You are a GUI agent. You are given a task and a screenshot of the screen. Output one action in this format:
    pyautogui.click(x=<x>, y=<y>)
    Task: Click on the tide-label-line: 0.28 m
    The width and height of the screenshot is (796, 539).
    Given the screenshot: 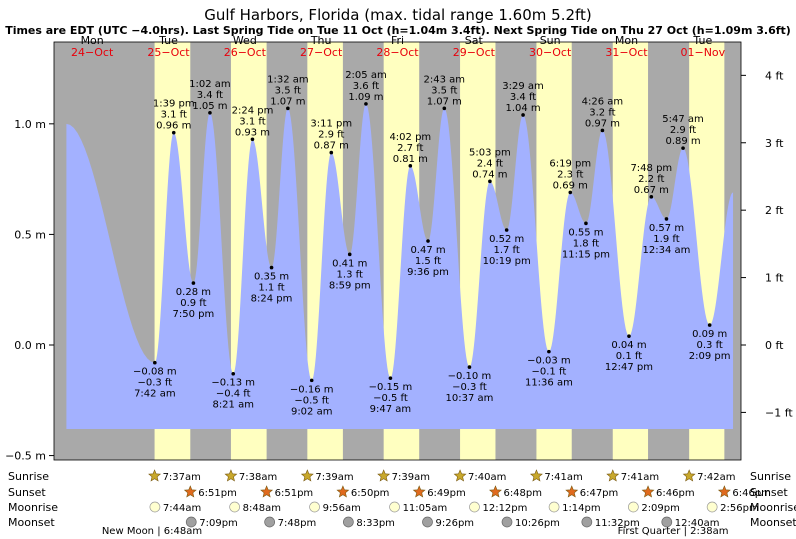 What is the action you would take?
    pyautogui.click(x=193, y=292)
    